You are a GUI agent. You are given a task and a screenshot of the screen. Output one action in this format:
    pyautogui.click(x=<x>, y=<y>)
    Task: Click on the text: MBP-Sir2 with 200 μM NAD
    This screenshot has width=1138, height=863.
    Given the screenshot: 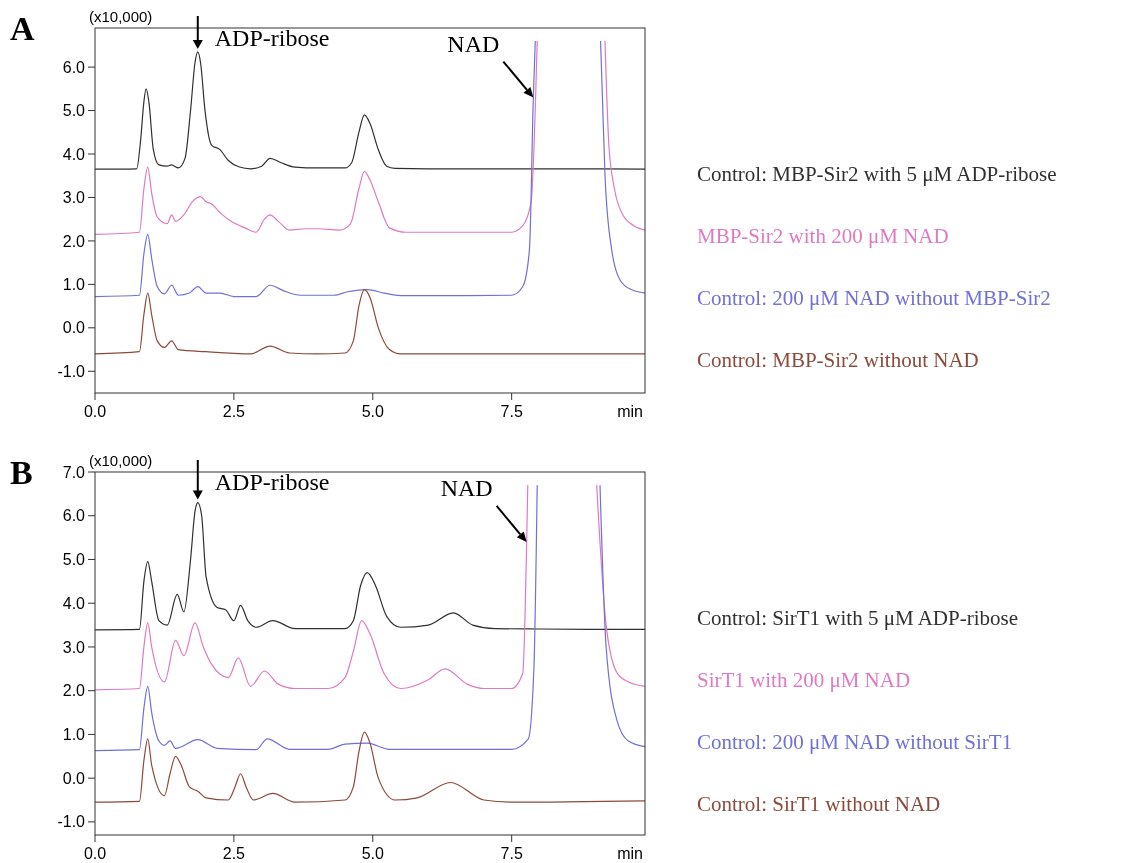 What is the action you would take?
    pyautogui.click(x=823, y=236)
    